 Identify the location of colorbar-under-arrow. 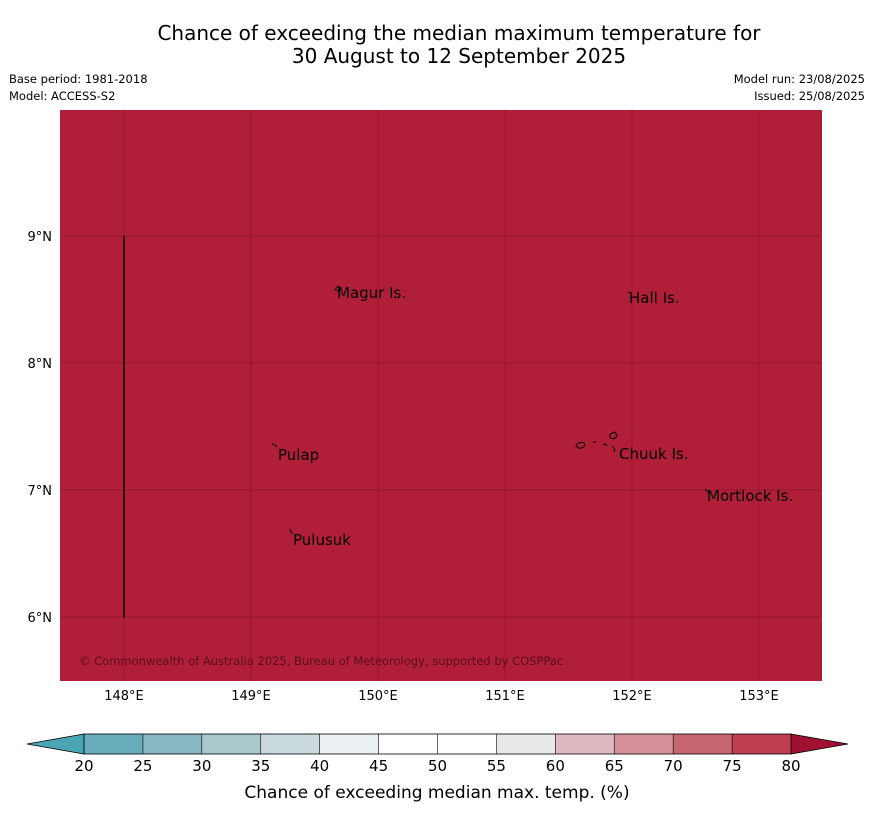
(55, 744).